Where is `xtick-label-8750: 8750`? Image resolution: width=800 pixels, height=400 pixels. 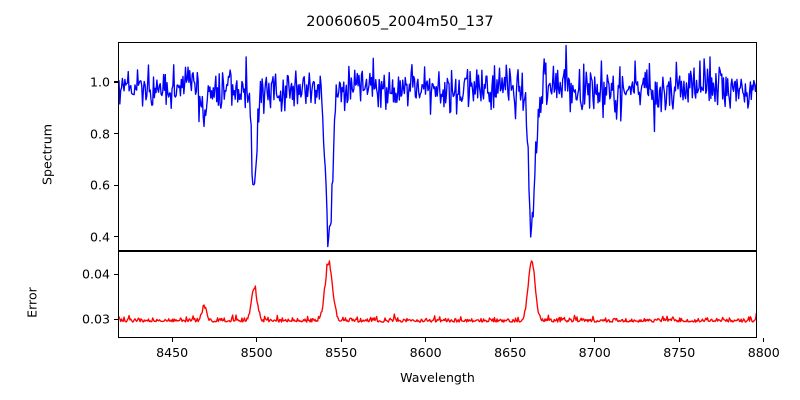 xtick-label-8750: 8750 is located at coordinates (679, 352).